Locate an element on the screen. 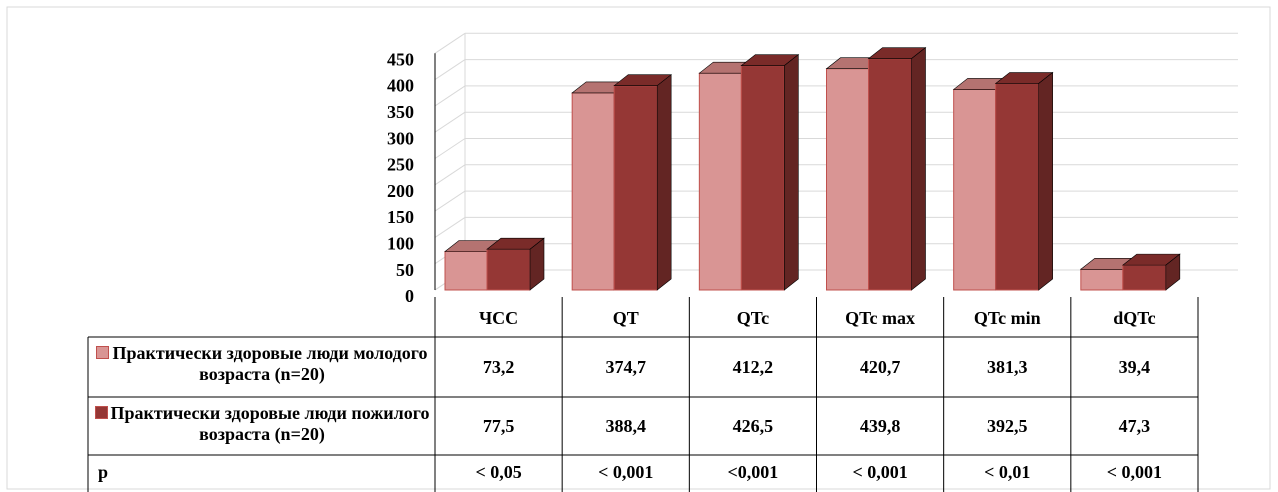  p-value: < 0,05 is located at coordinates (498, 472).